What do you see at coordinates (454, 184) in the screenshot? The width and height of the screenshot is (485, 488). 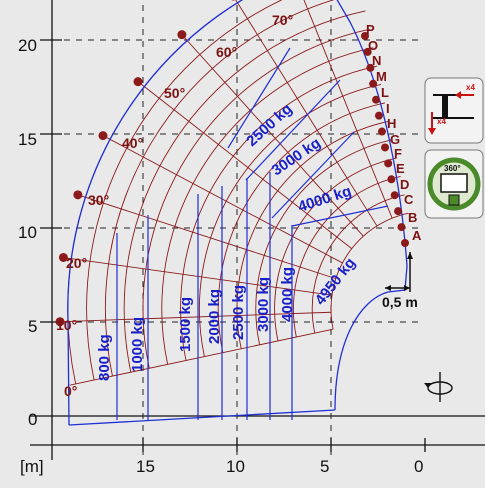 I see `rotation-360-badge-icon: 360°` at bounding box center [454, 184].